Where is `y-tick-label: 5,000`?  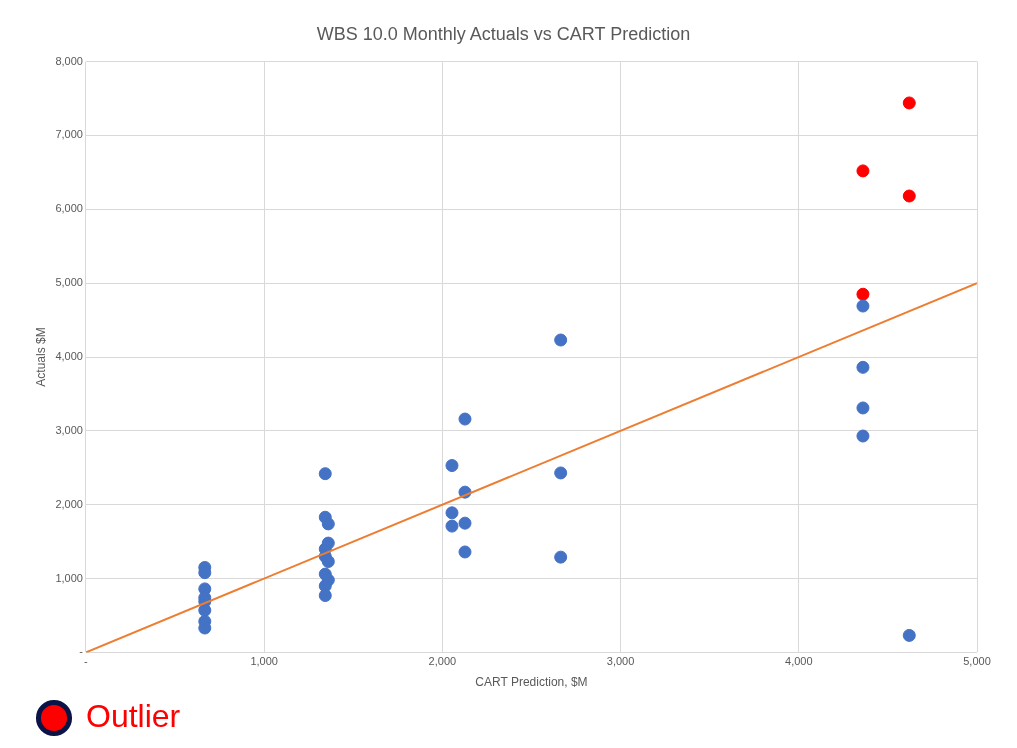 y-tick-label: 5,000 is located at coordinates (69, 282).